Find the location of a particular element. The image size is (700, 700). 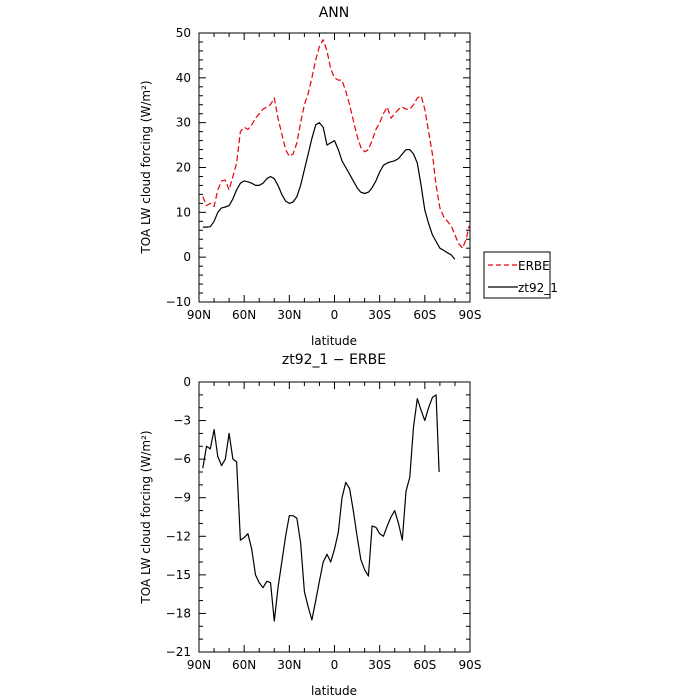

y-tick-label: 50 is located at coordinates (183, 33).